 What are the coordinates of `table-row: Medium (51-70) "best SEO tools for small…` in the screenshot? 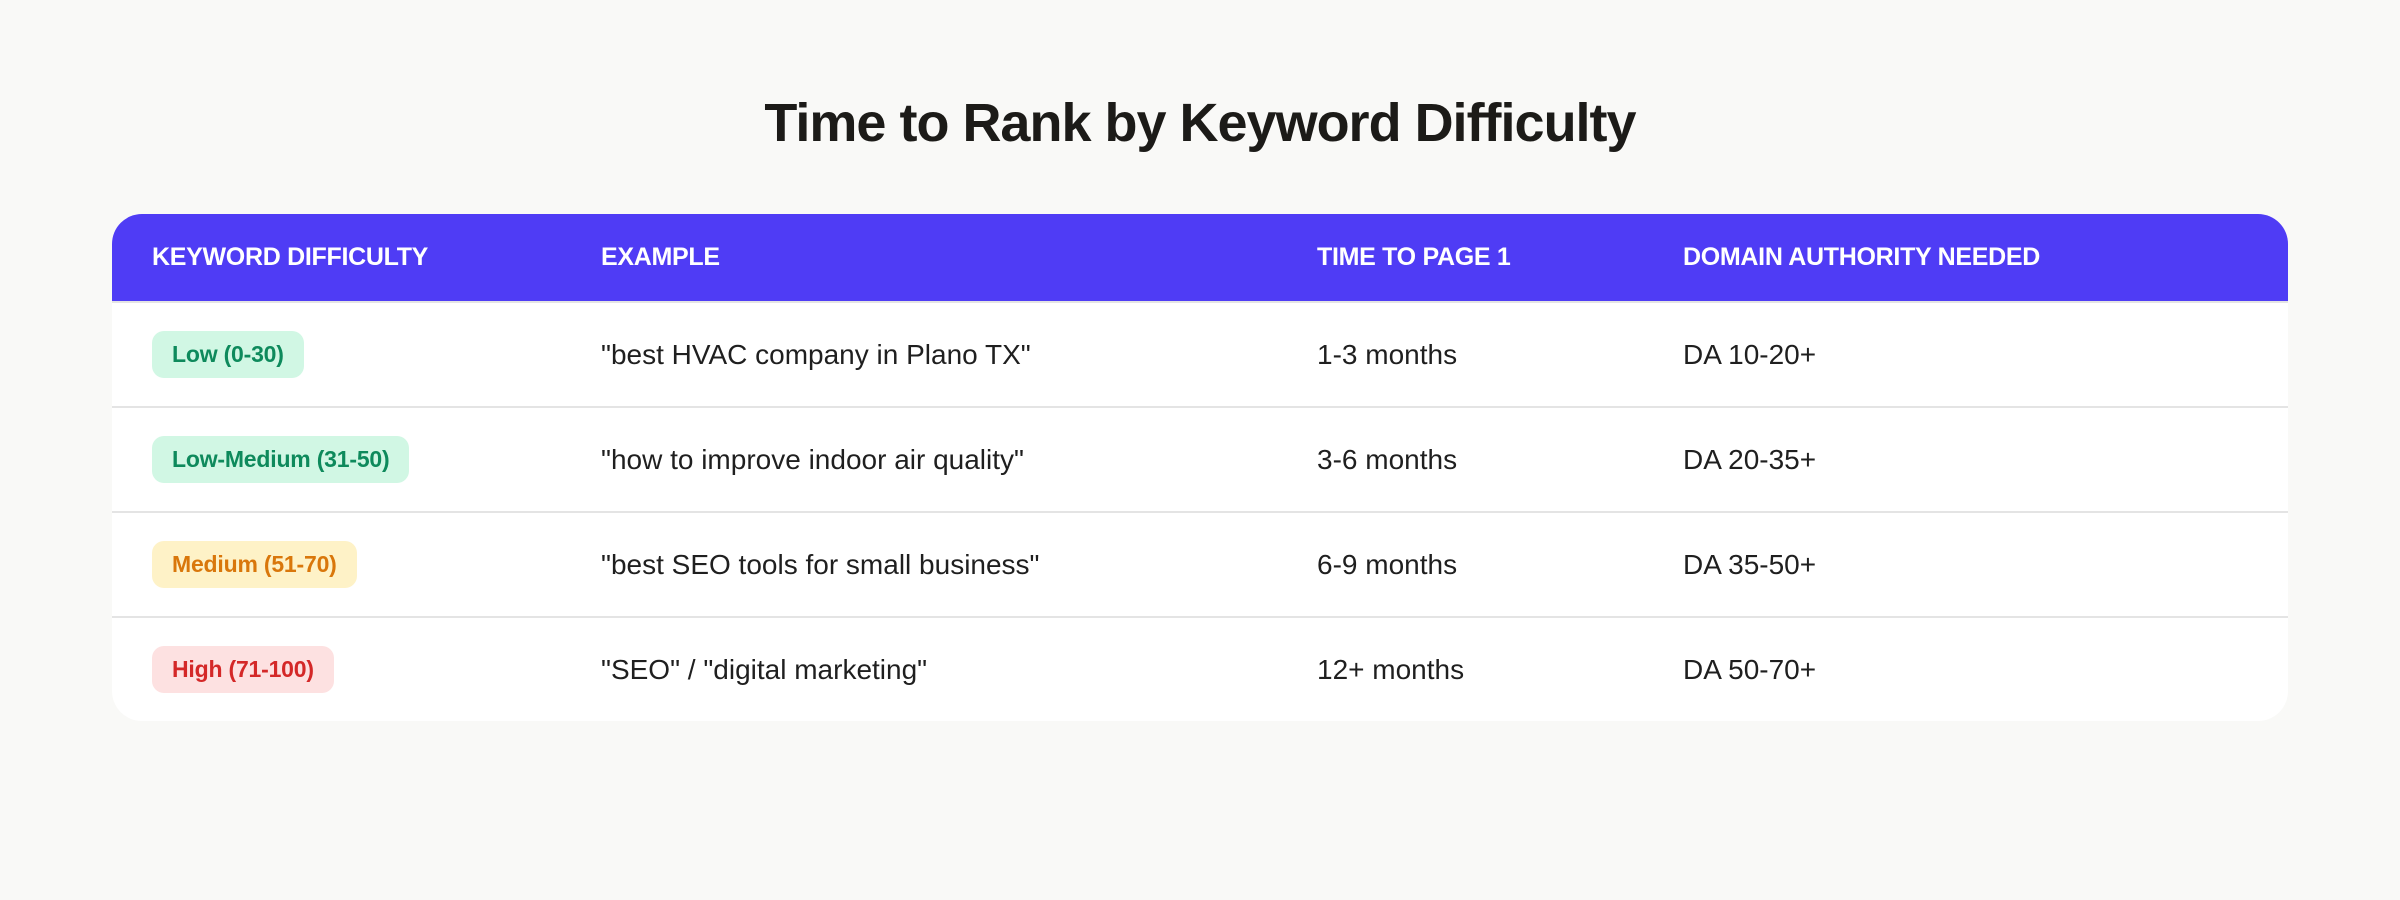 It's located at (1200, 563).